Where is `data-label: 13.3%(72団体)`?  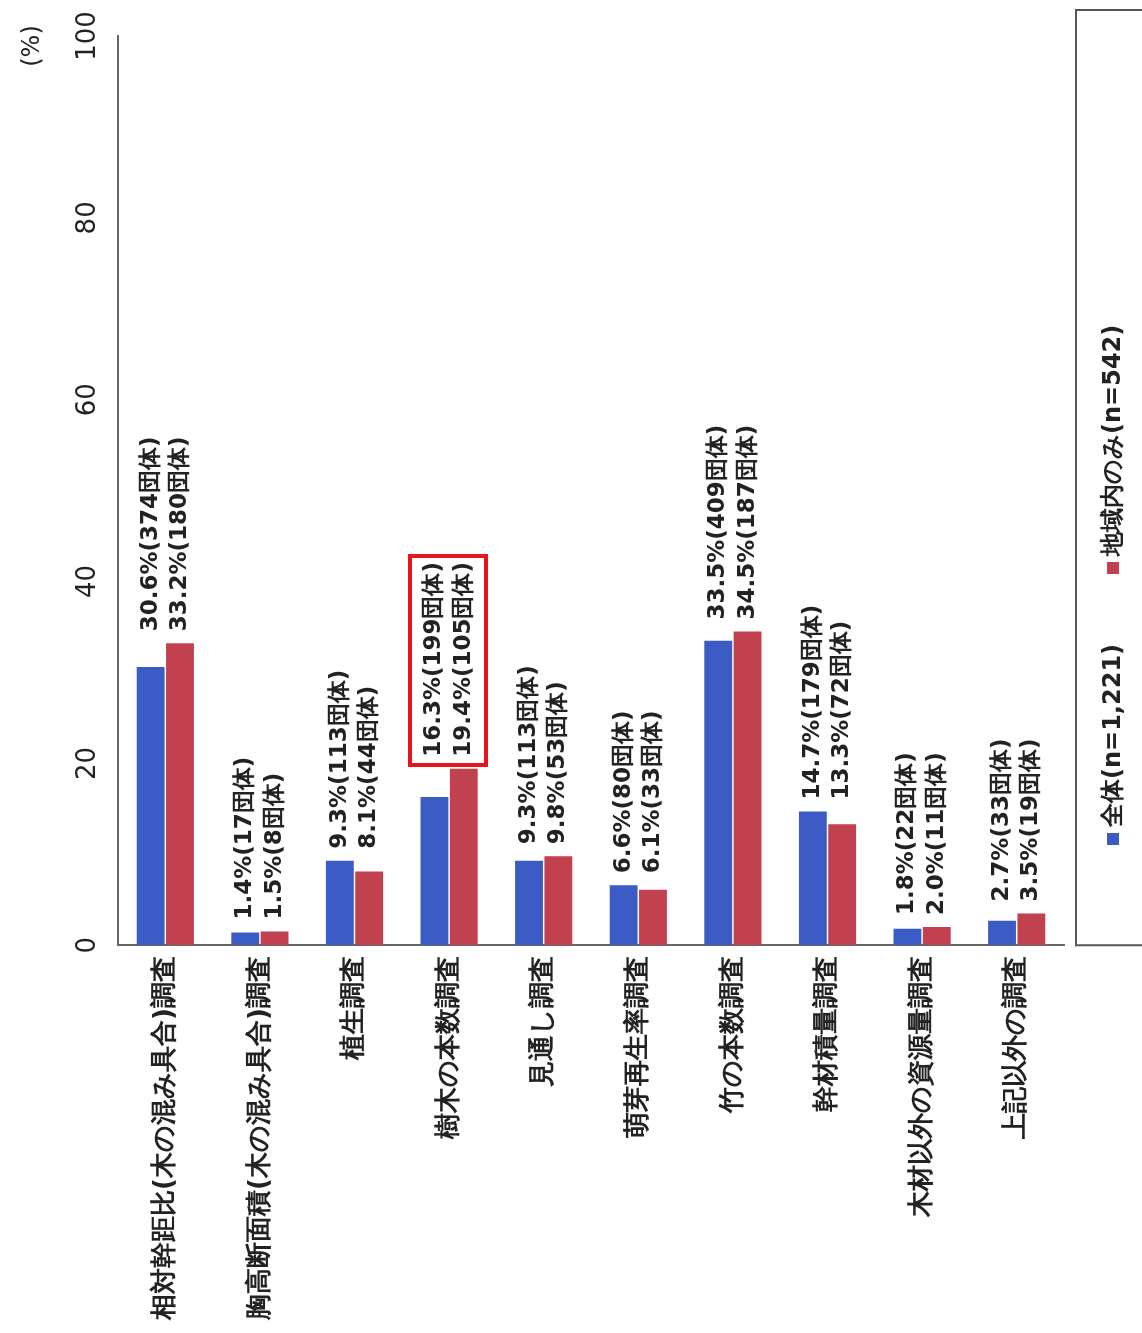
data-label: 13.3%(72団体) is located at coordinates (840, 710).